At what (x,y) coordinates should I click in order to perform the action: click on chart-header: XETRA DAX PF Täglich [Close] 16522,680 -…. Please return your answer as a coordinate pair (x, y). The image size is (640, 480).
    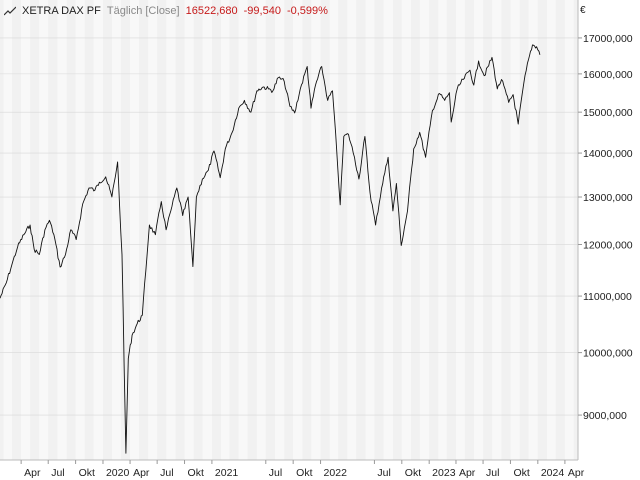
    Looking at the image, I should click on (166, 11).